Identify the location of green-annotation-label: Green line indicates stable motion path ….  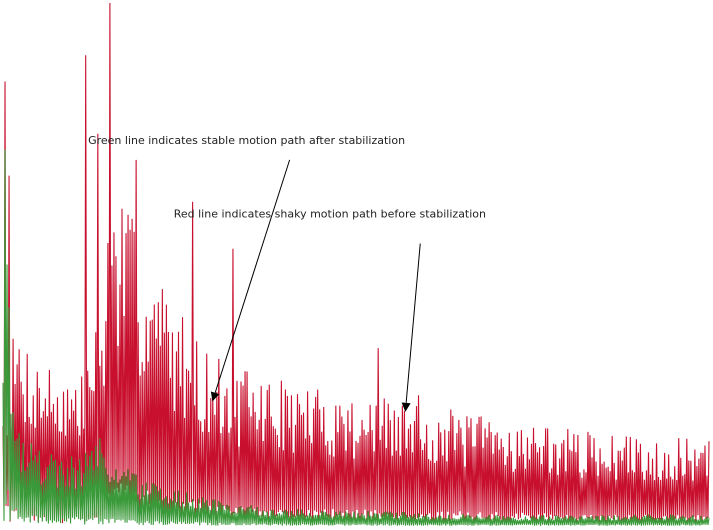
(246, 140).